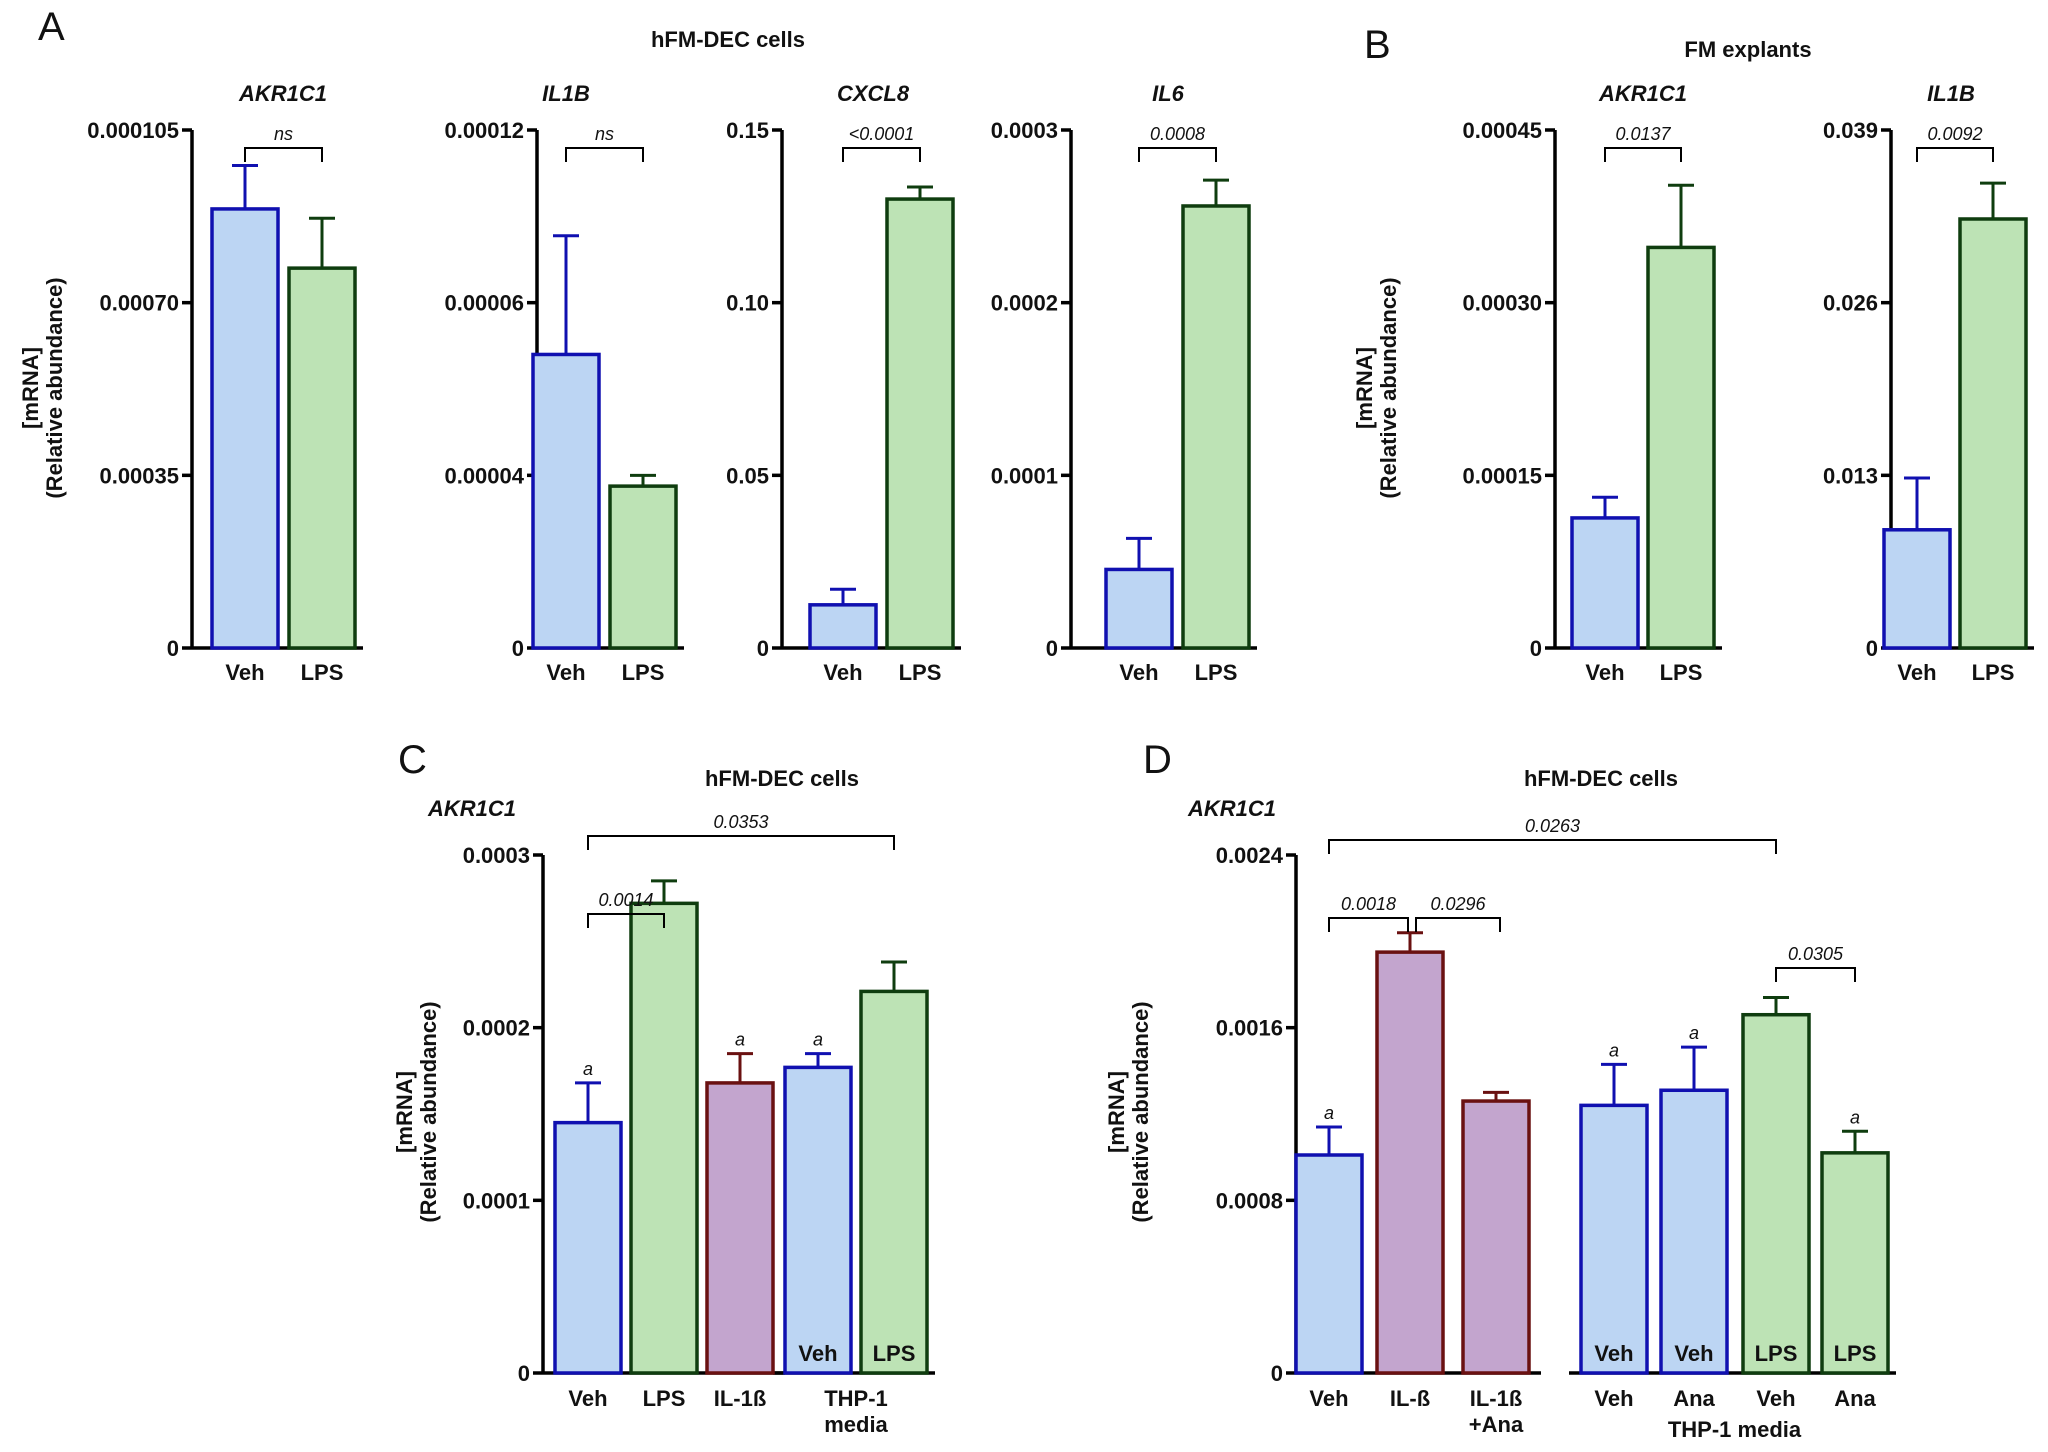 Image resolution: width=2048 pixels, height=1452 pixels. I want to click on panel-letter-b: B, so click(1377, 45).